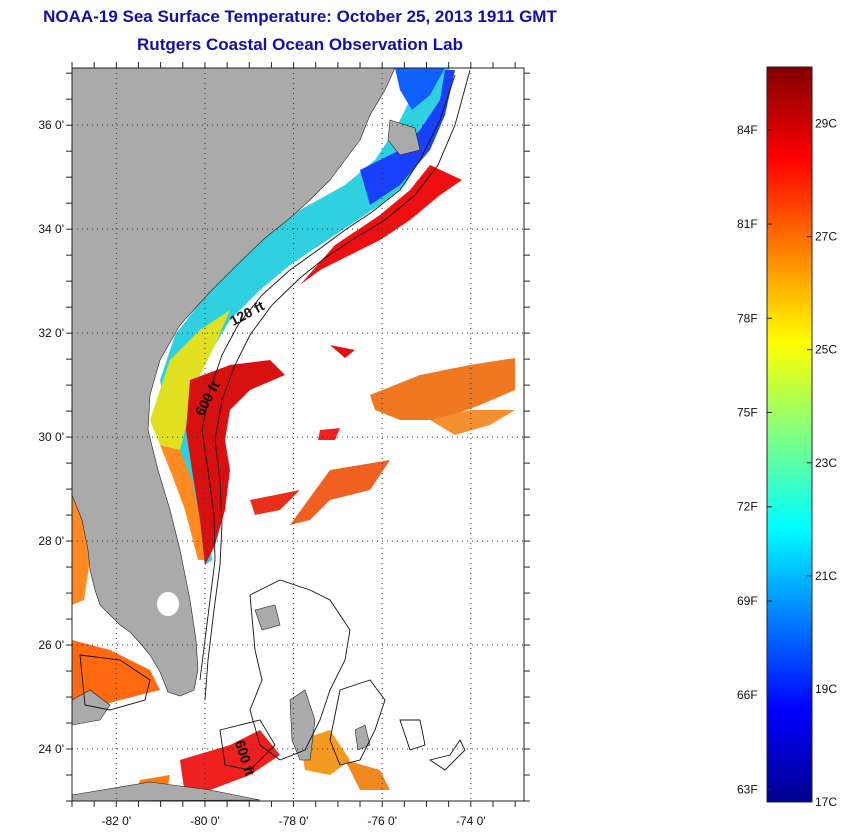  What do you see at coordinates (51, 645) in the screenshot?
I see `lat-label: 26 0'` at bounding box center [51, 645].